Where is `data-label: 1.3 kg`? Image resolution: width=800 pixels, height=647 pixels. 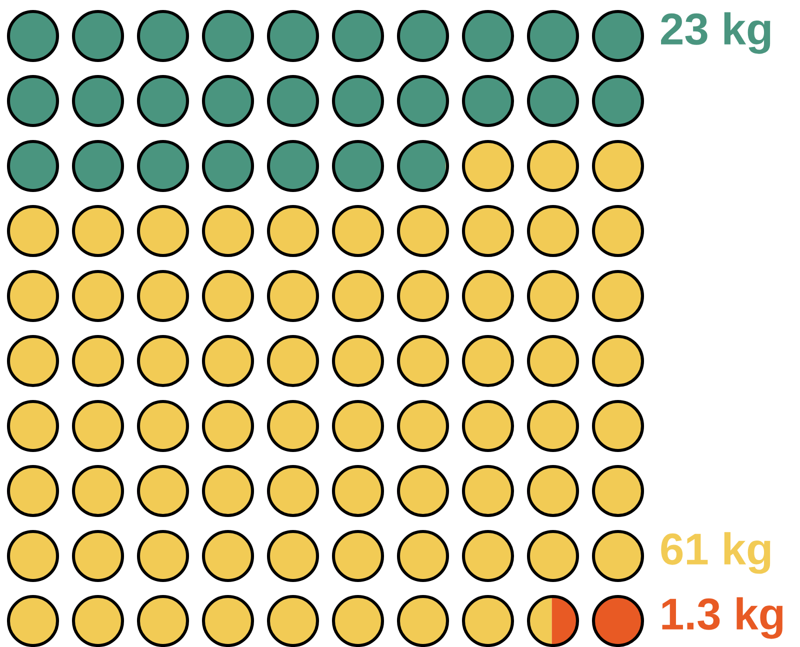
data-label: 1.3 kg is located at coordinates (722, 618).